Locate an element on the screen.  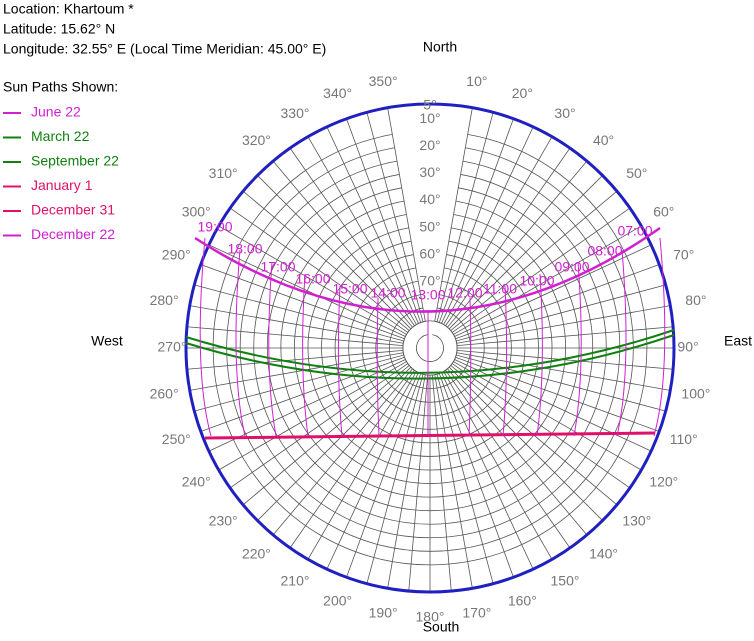
azimuth-label: 180° is located at coordinates (430, 617).